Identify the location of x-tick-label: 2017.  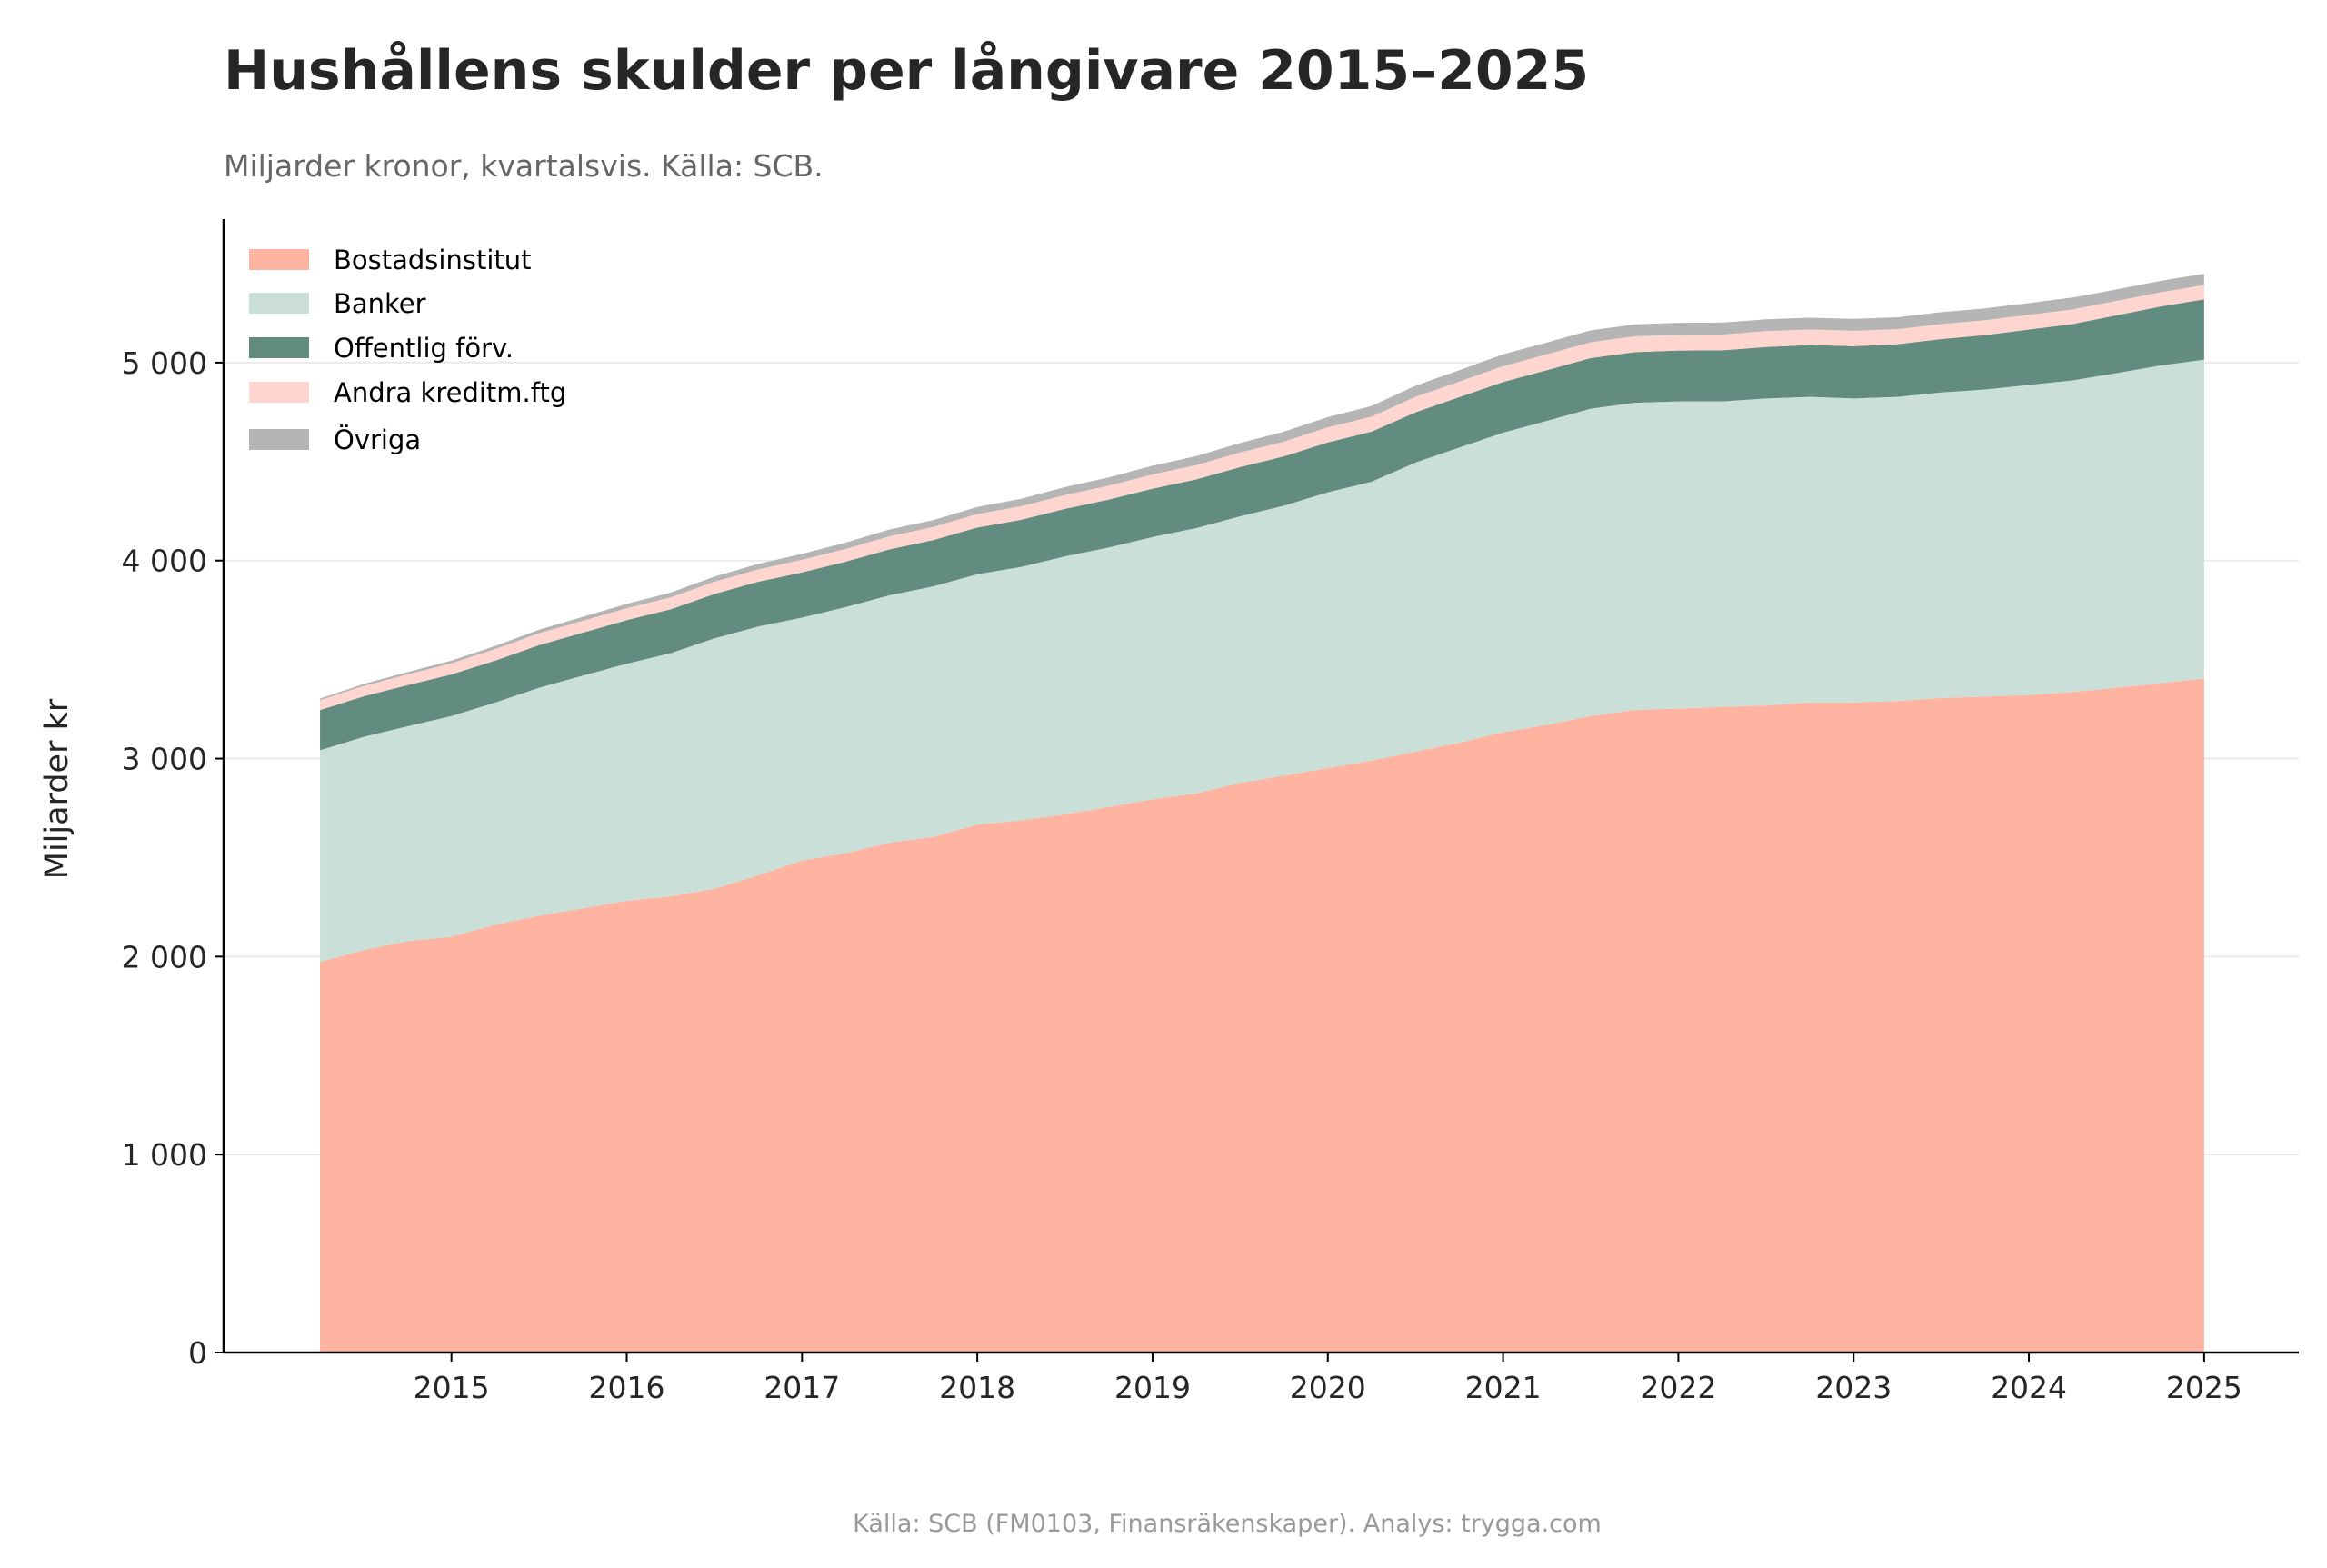
(802, 1387).